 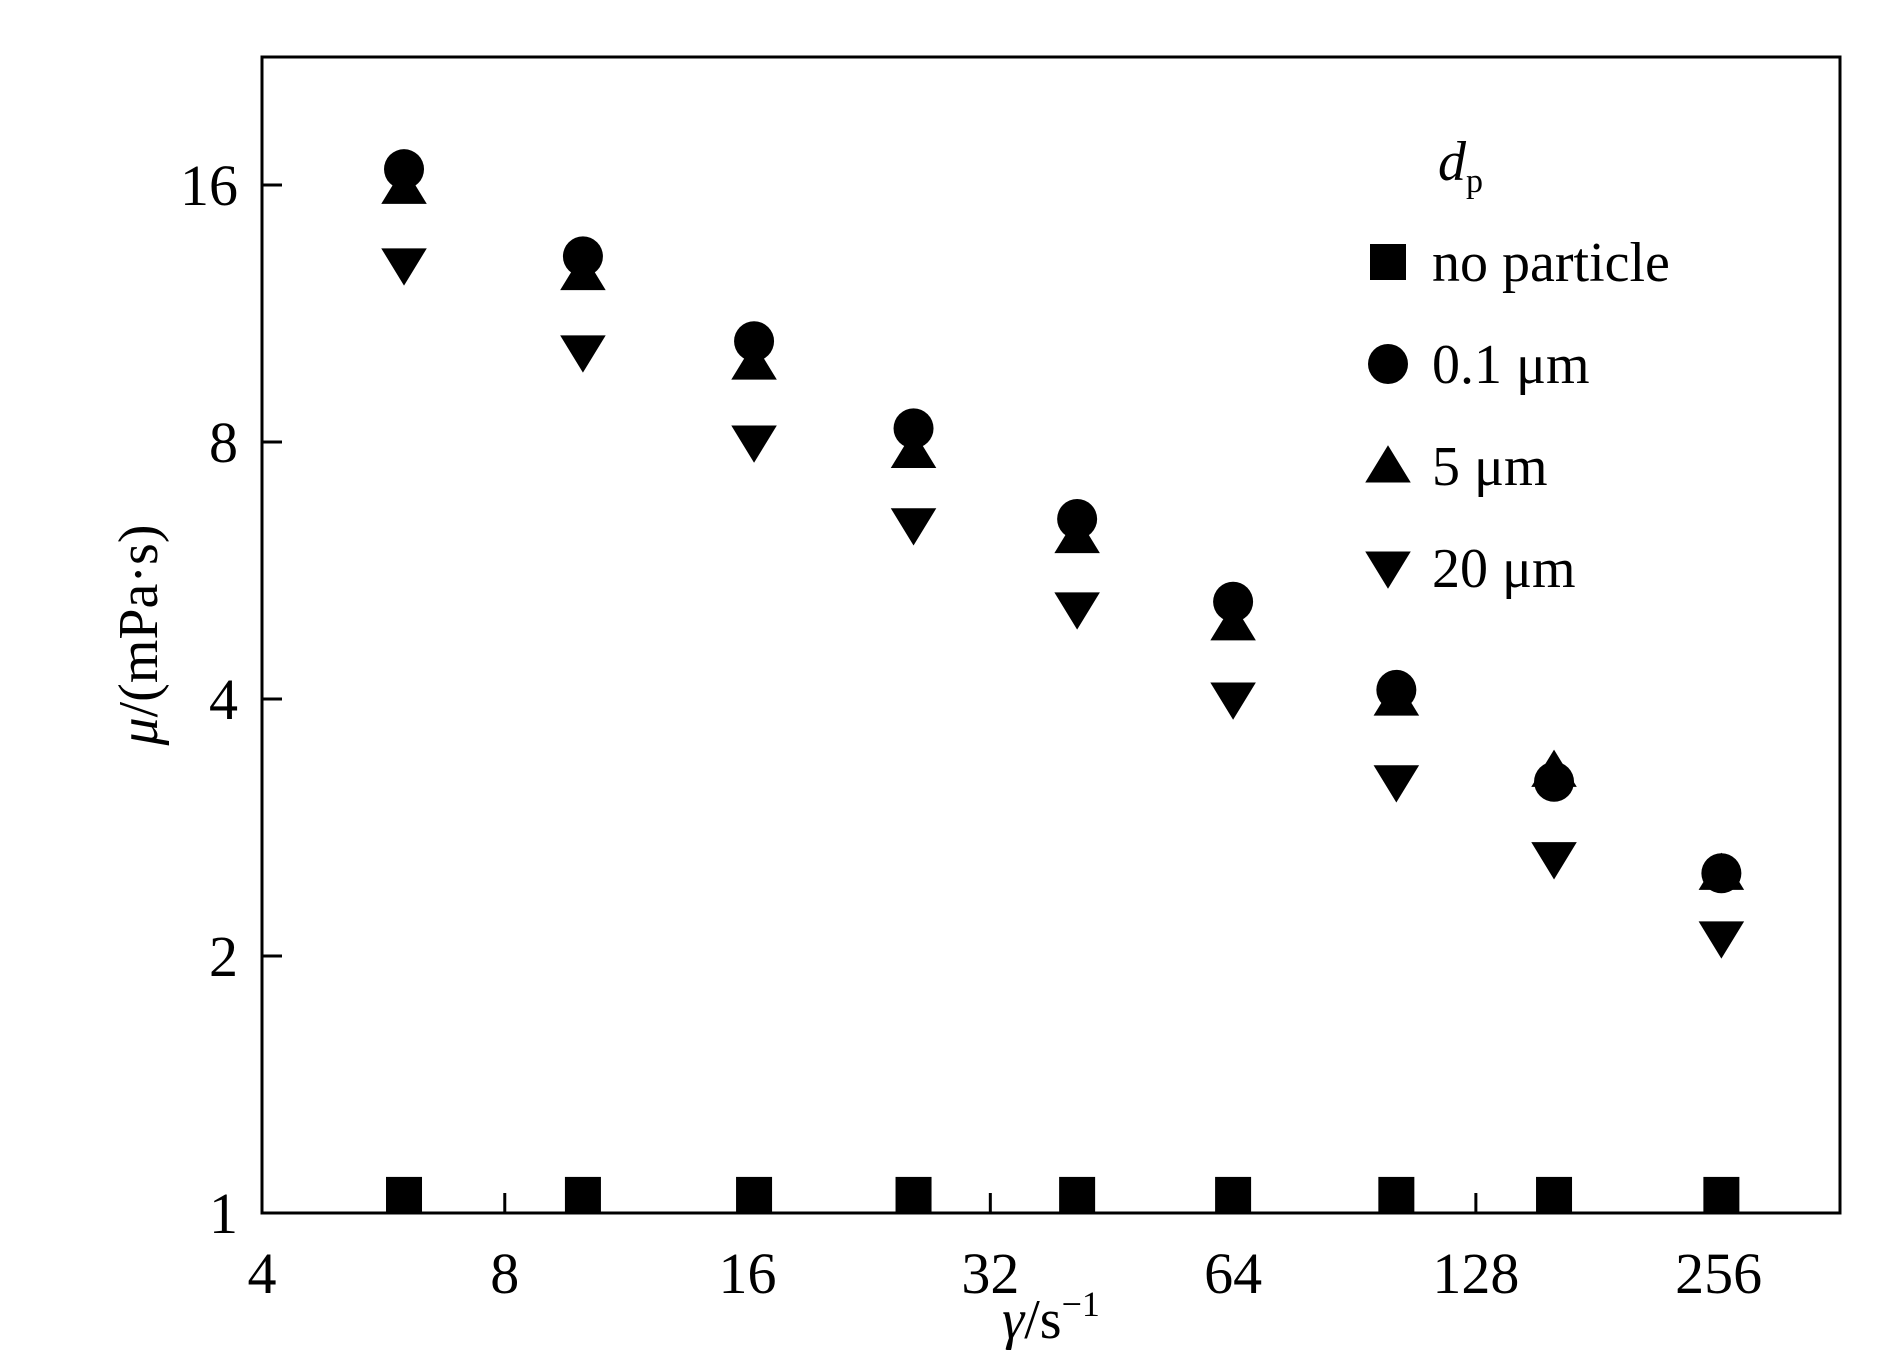 I want to click on series-square, so click(x=1063, y=1194).